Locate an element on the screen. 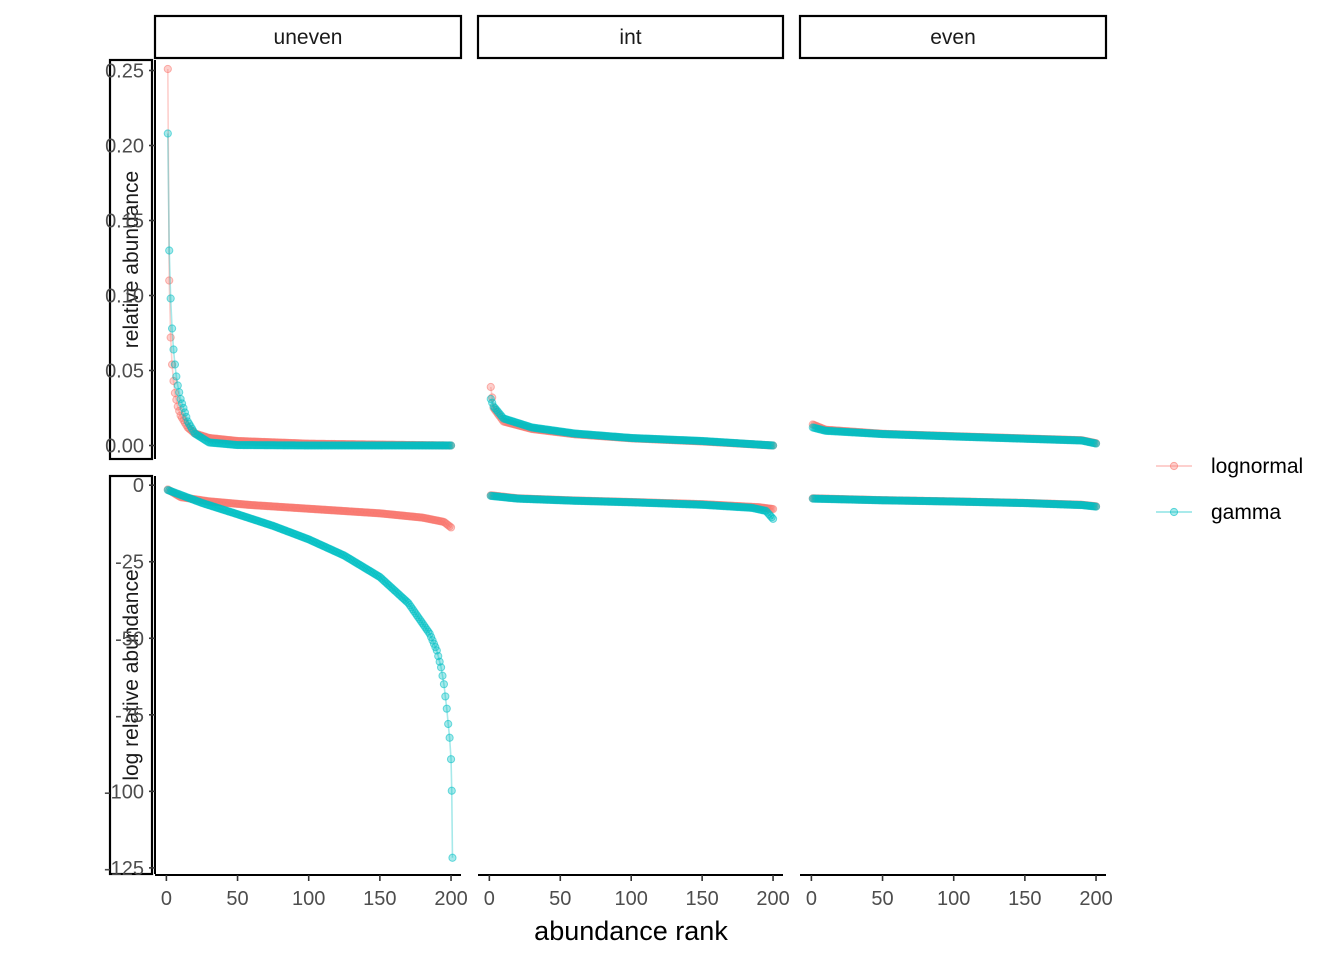  y-tick-label: 0 is located at coordinates (138, 486).